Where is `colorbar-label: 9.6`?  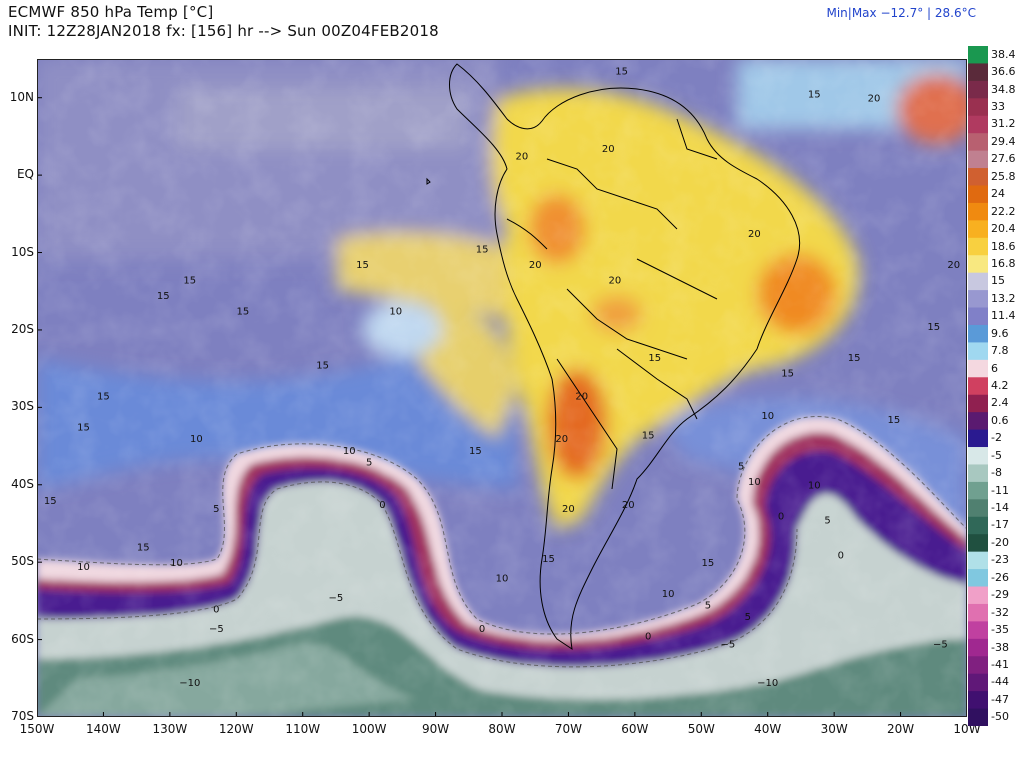 colorbar-label: 9.6 is located at coordinates (1000, 333).